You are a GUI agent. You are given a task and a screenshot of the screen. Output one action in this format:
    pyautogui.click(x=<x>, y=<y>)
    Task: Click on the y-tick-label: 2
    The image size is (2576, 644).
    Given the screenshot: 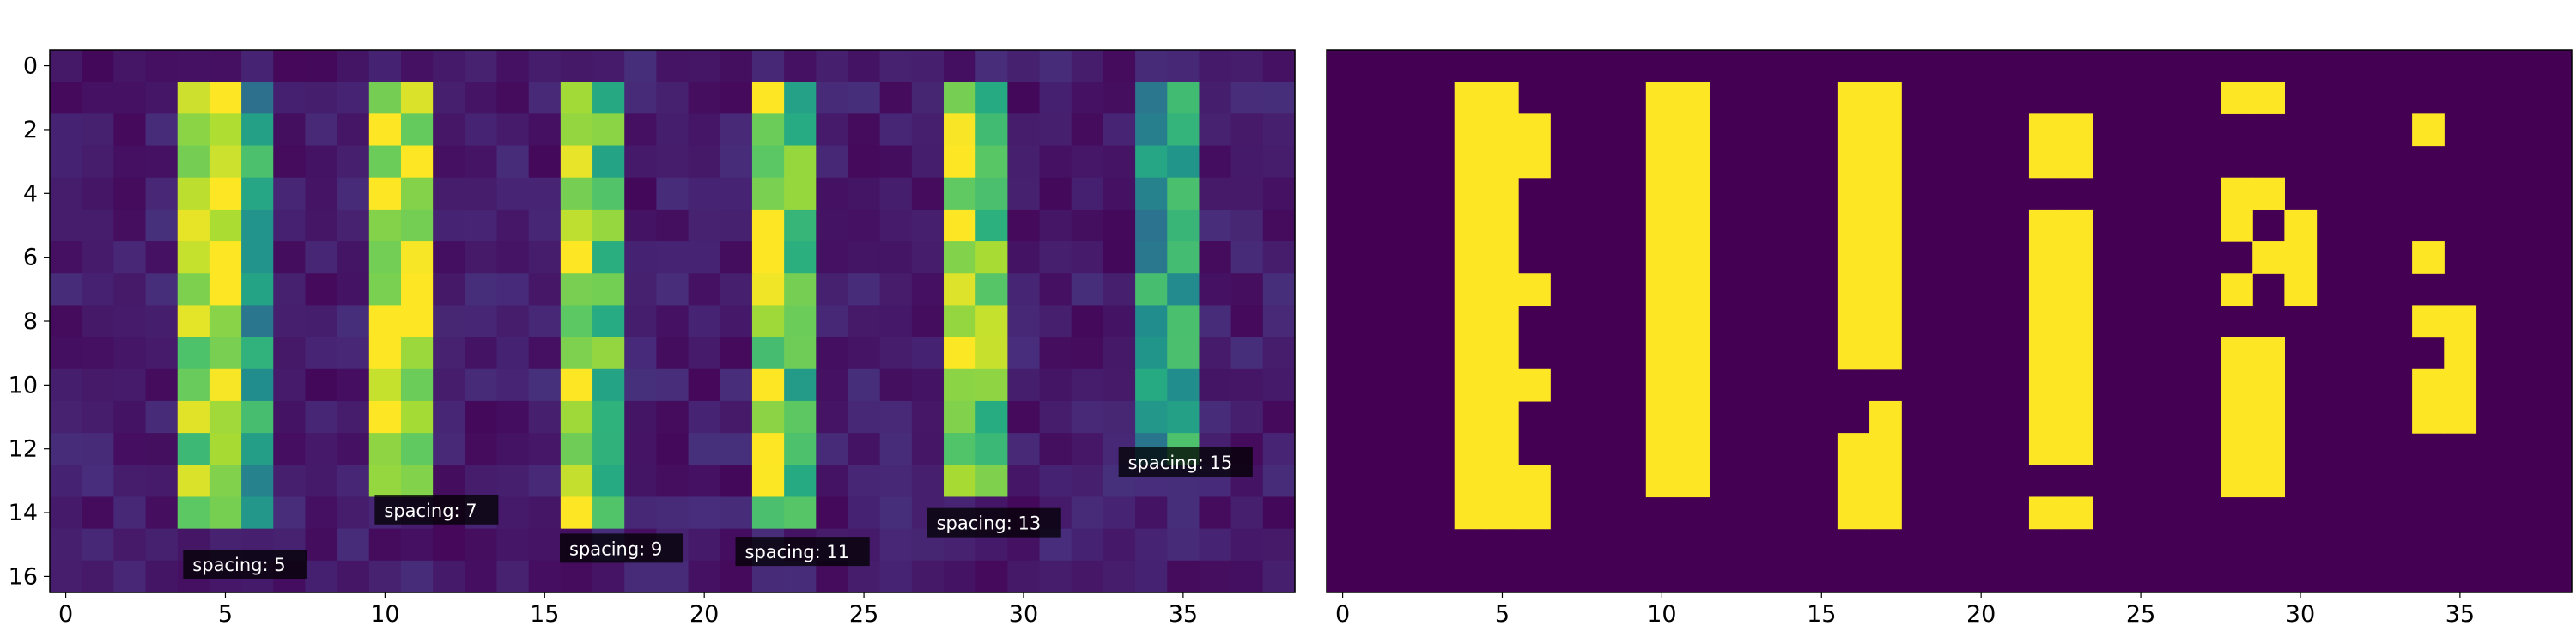 What is the action you would take?
    pyautogui.click(x=31, y=130)
    